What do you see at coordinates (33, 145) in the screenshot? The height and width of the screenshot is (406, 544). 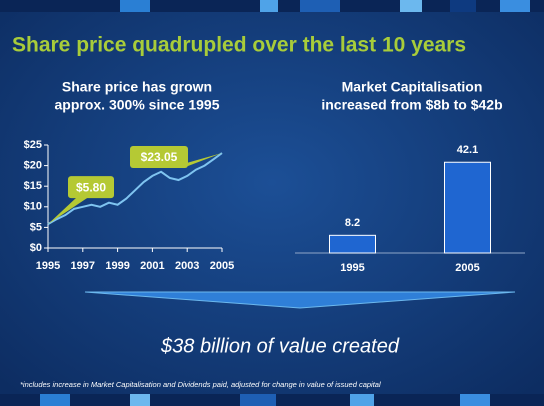 I see `y-tick-label: $25` at bounding box center [33, 145].